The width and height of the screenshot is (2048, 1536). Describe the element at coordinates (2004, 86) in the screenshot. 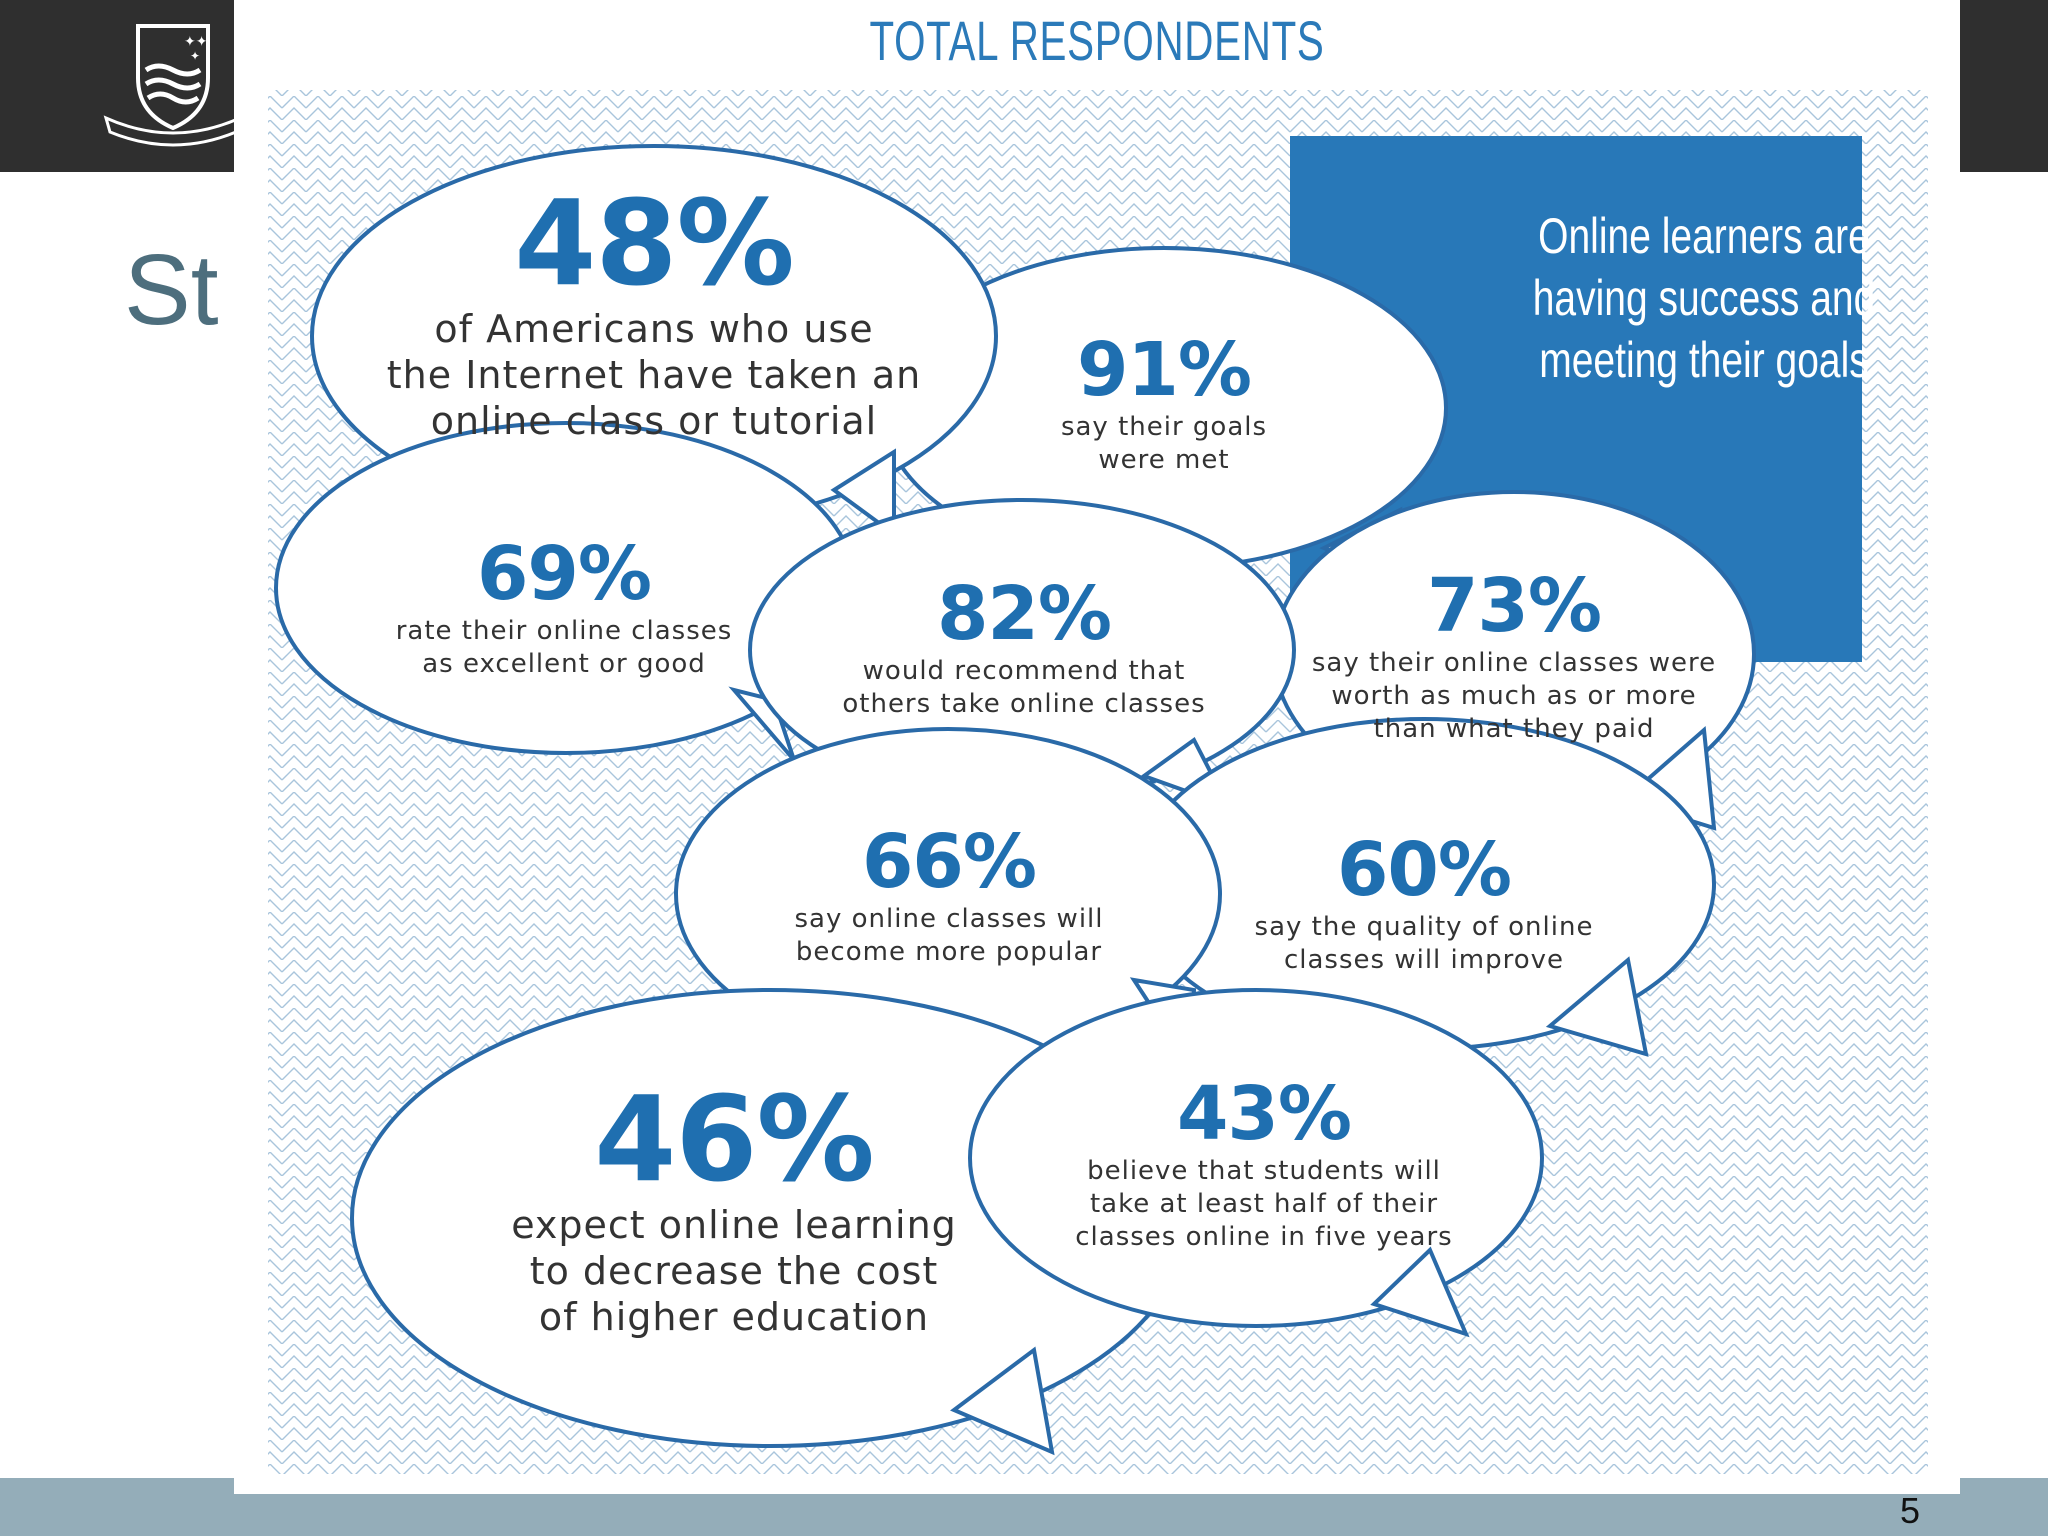

I see `header-bar-right` at that location.